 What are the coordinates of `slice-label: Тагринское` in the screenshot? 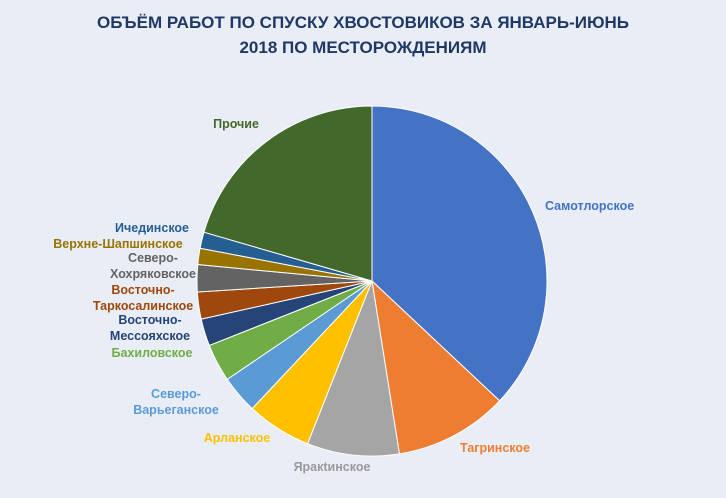 It's located at (495, 448).